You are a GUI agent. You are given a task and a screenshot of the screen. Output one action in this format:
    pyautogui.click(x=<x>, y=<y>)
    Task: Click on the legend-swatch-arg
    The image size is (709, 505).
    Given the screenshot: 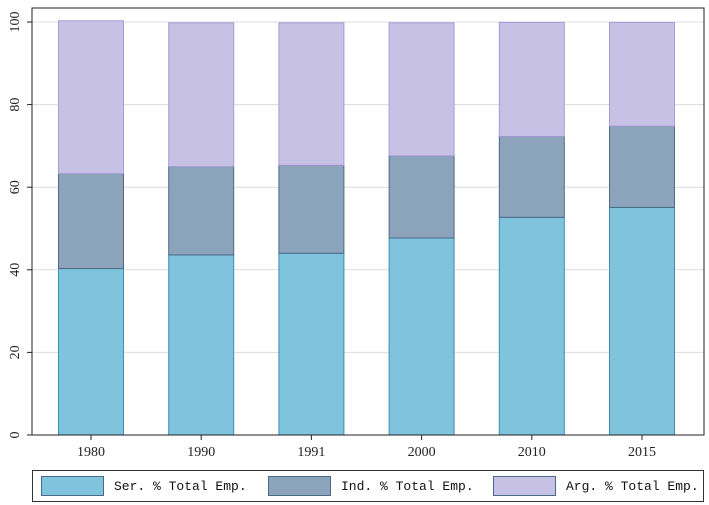 What is the action you would take?
    pyautogui.click(x=524, y=486)
    